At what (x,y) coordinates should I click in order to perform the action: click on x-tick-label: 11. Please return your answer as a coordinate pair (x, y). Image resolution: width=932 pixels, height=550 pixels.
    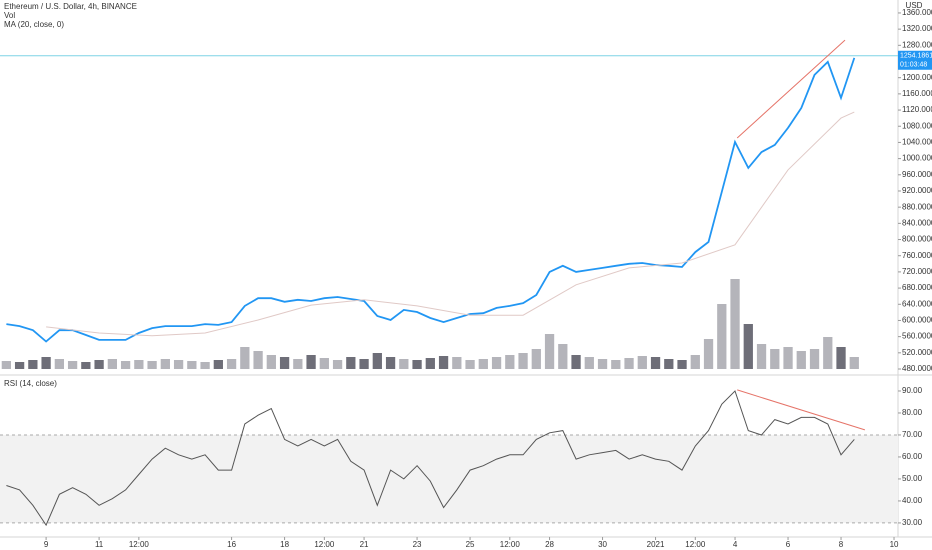
    Looking at the image, I should click on (99, 544).